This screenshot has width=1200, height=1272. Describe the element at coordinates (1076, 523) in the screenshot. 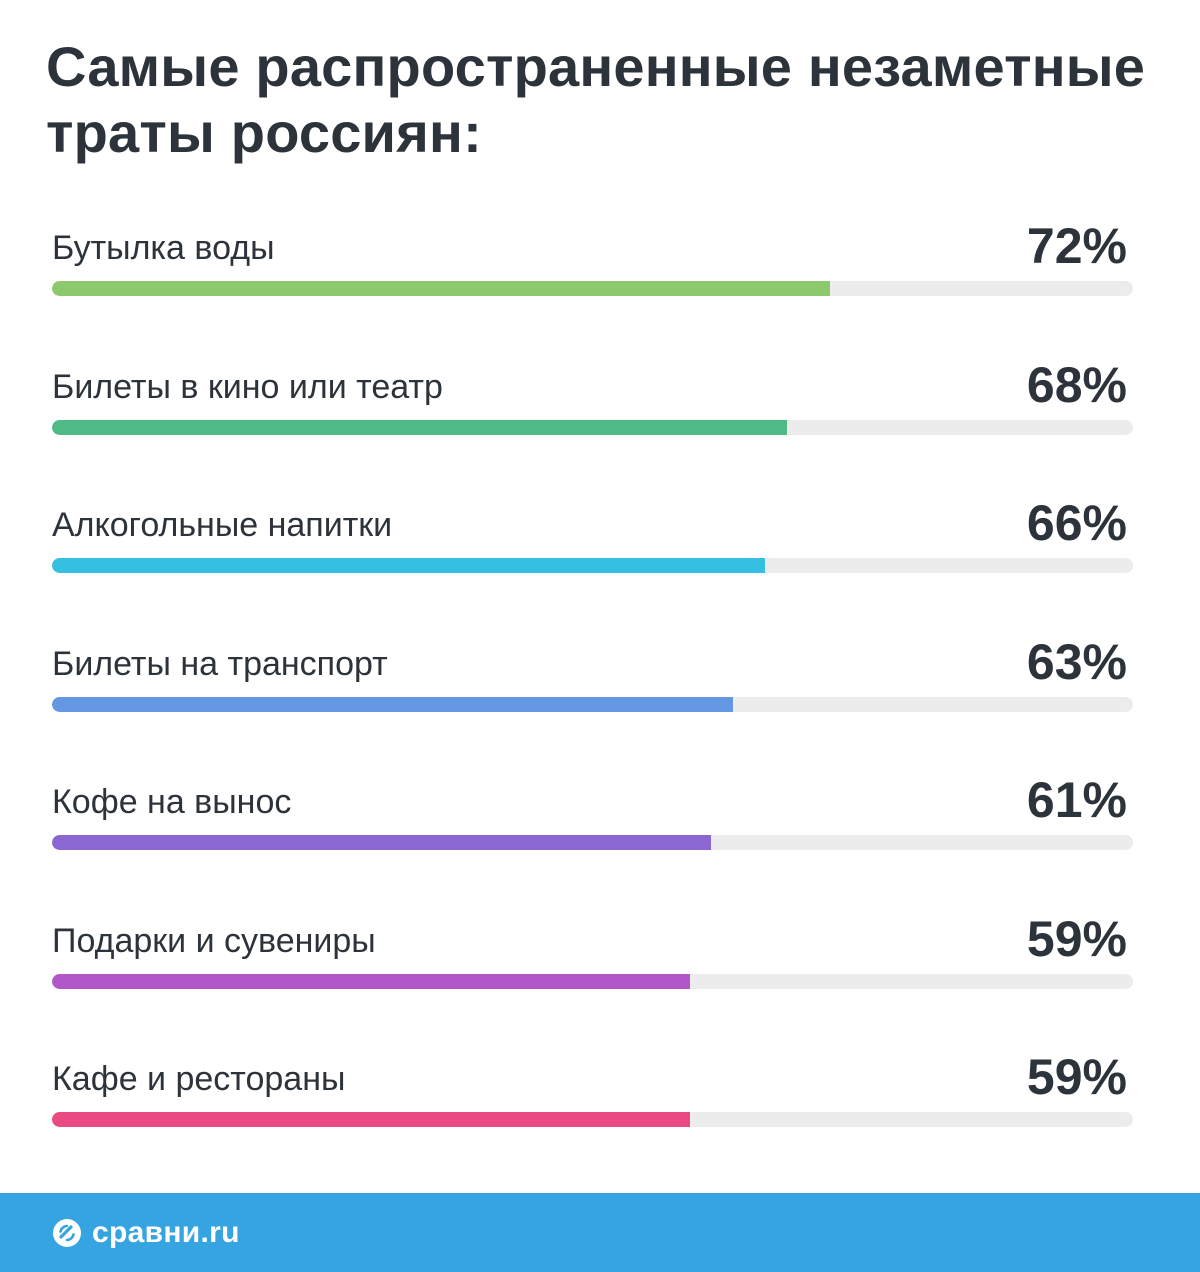

I see `value-label: 66%` at that location.